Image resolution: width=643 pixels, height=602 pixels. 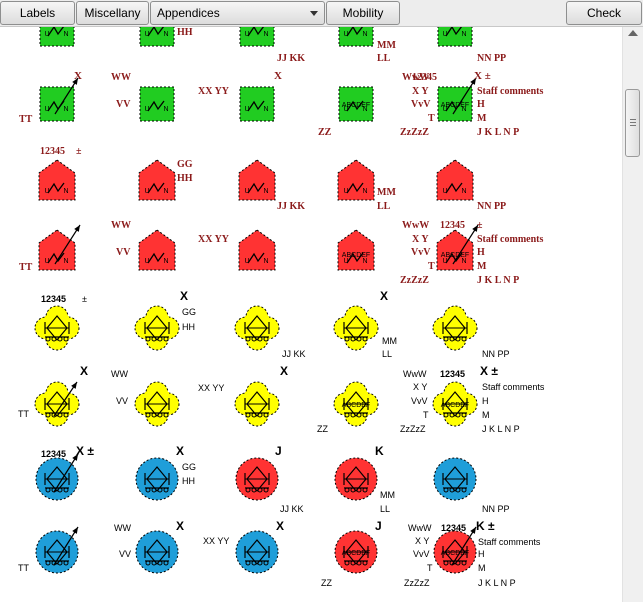 I want to click on symbol-label: LL, so click(x=384, y=58).